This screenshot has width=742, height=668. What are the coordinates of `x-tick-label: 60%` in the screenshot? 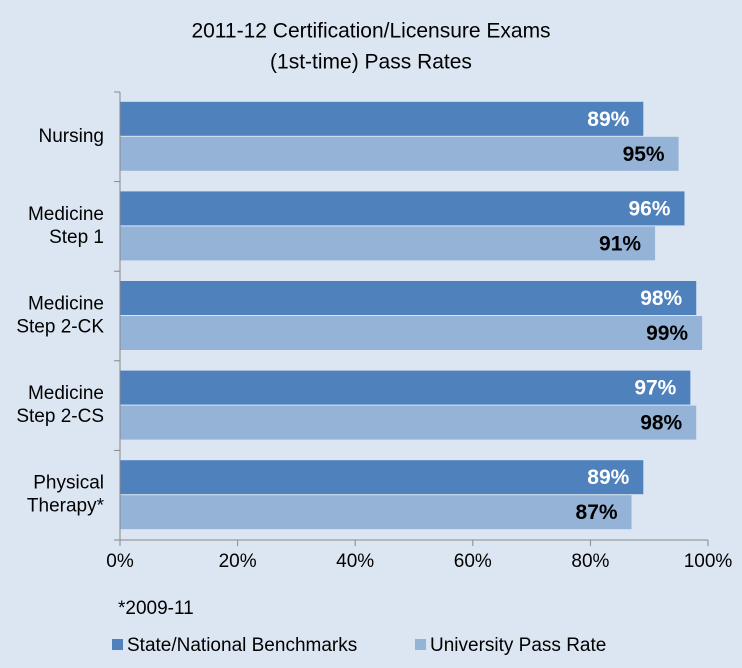 It's located at (473, 561).